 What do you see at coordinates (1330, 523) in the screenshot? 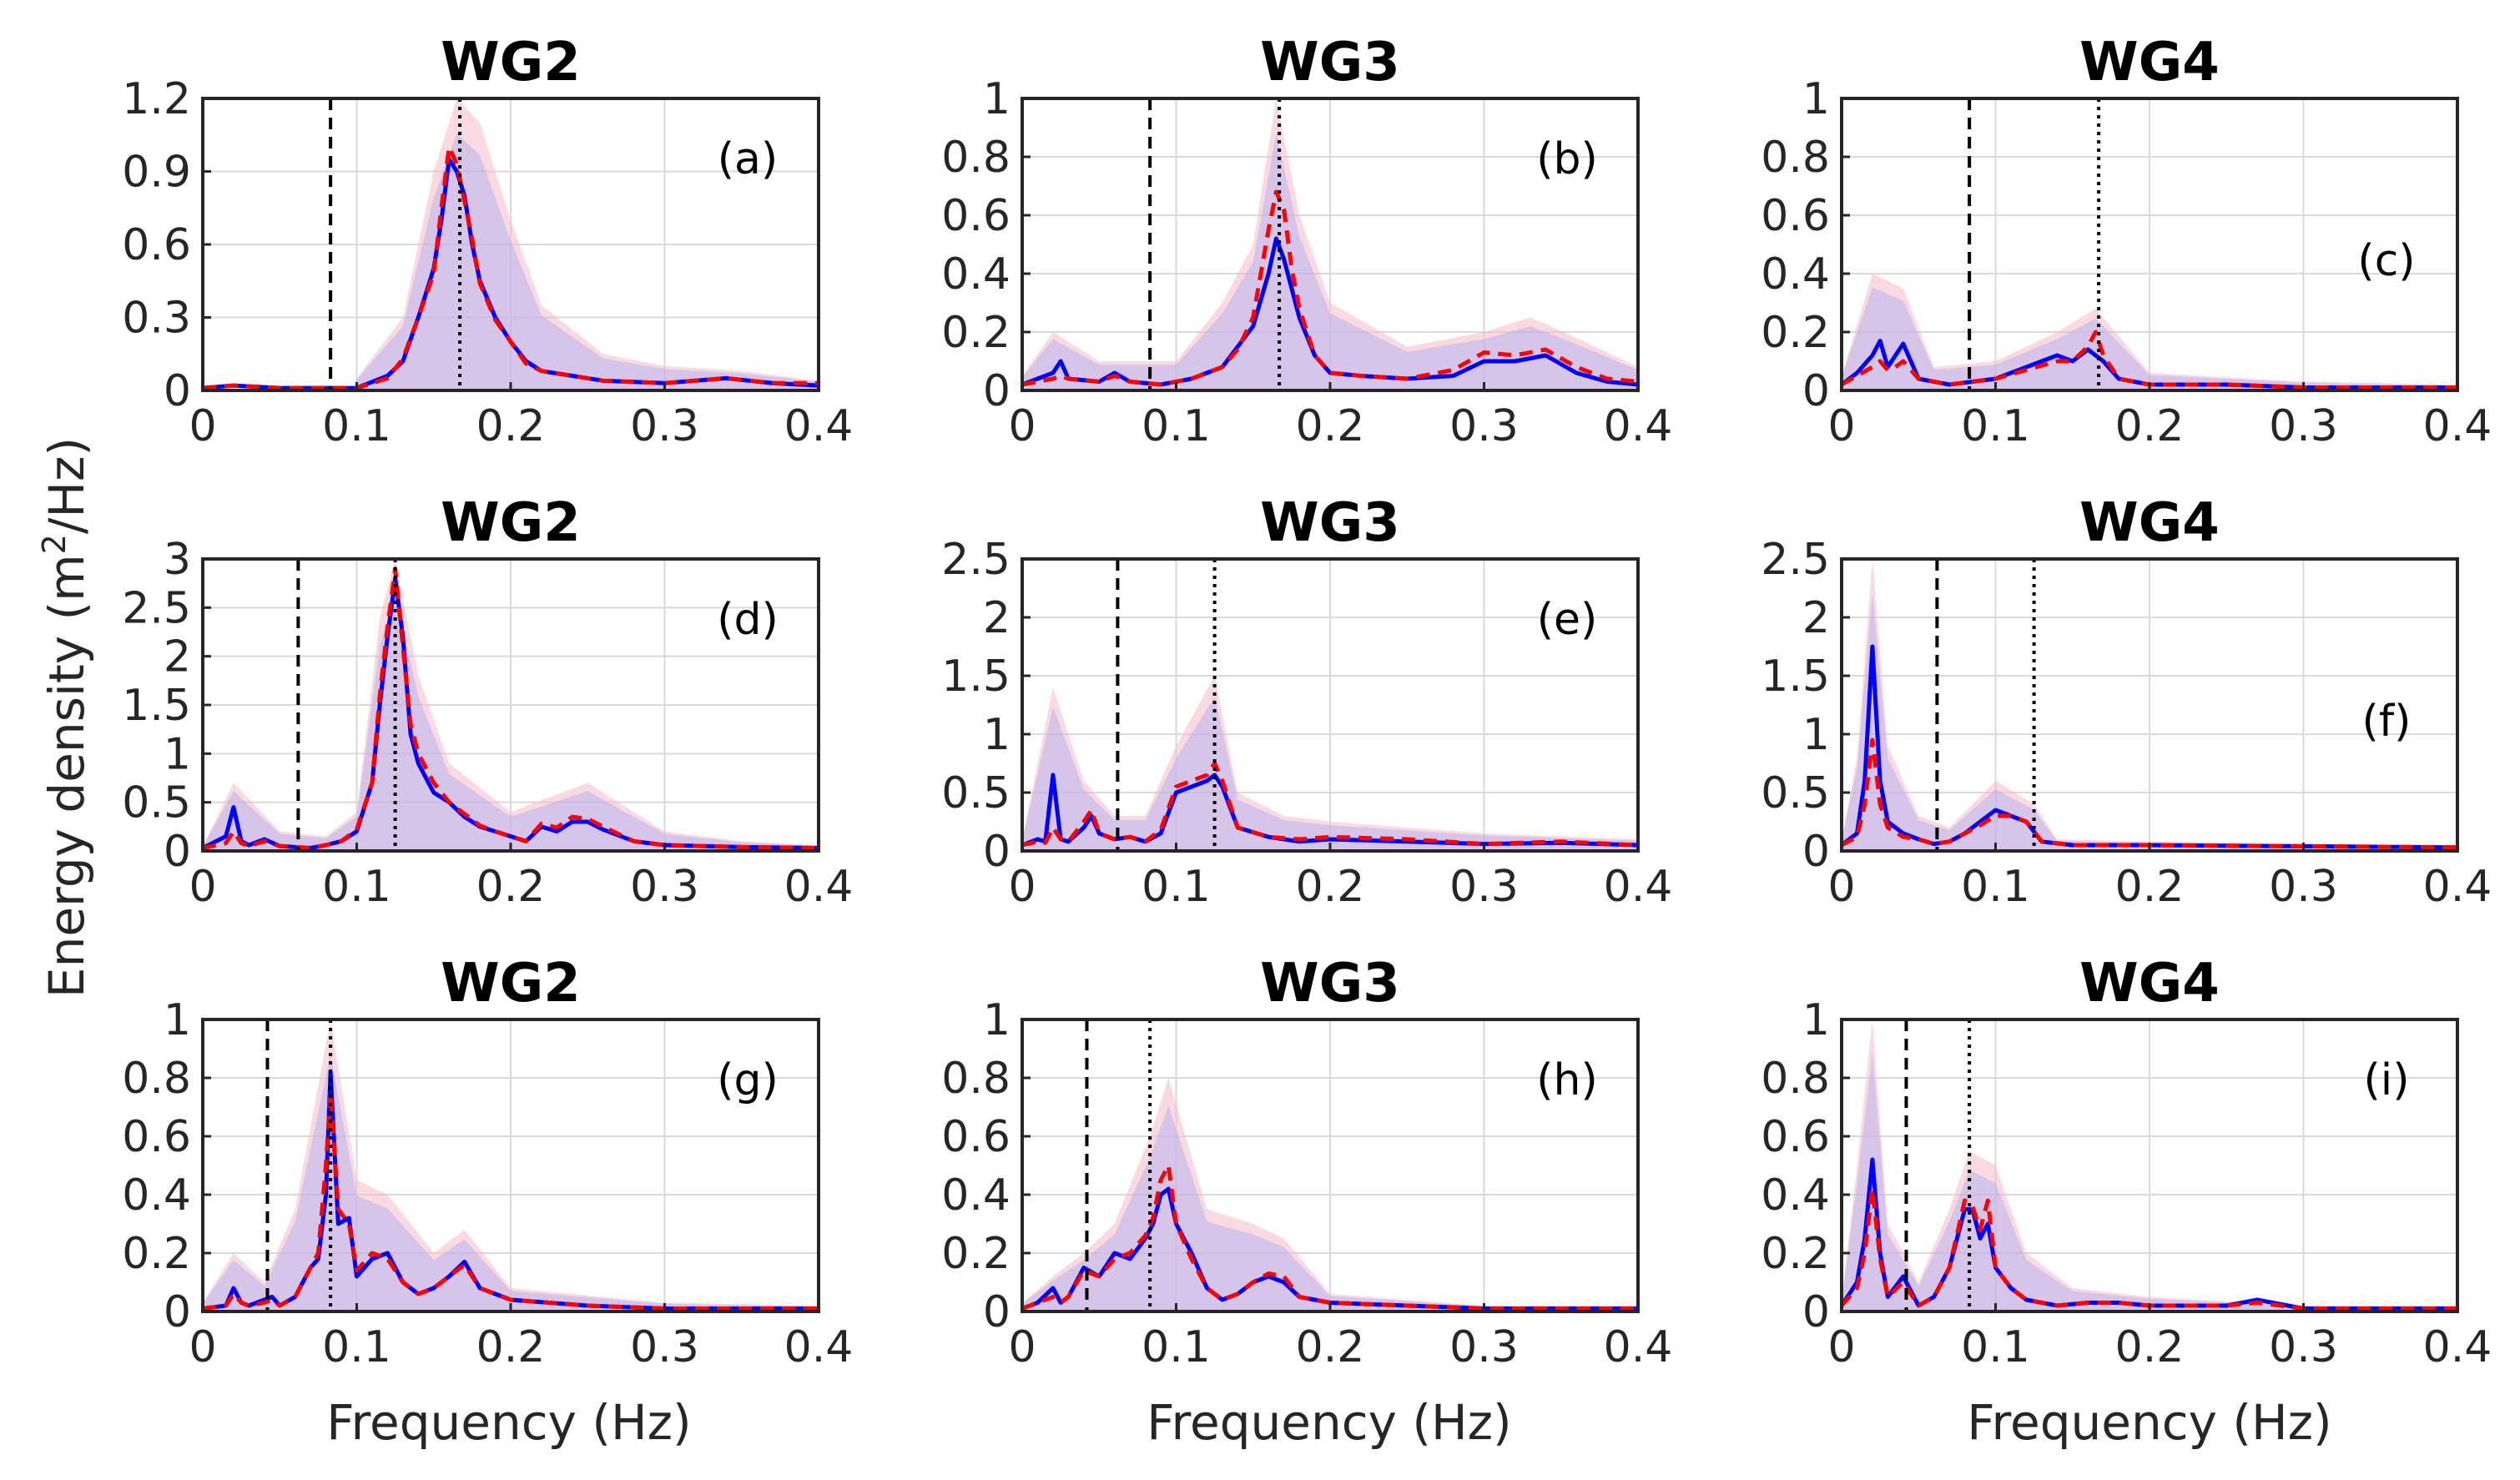
I see `panel-title: WG3` at bounding box center [1330, 523].